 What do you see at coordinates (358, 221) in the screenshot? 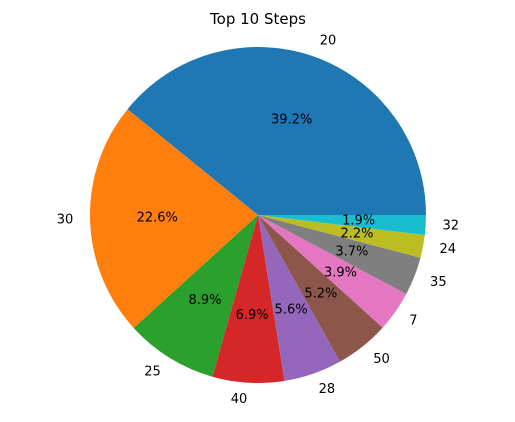
I see `percent-label-32: 1.9%` at bounding box center [358, 221].